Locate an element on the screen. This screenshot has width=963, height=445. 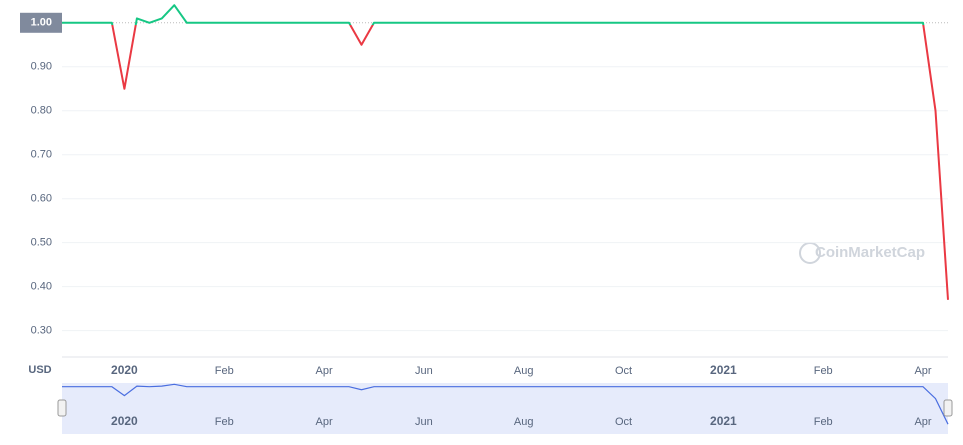
y-tick-label: 0.30 is located at coordinates (41, 331).